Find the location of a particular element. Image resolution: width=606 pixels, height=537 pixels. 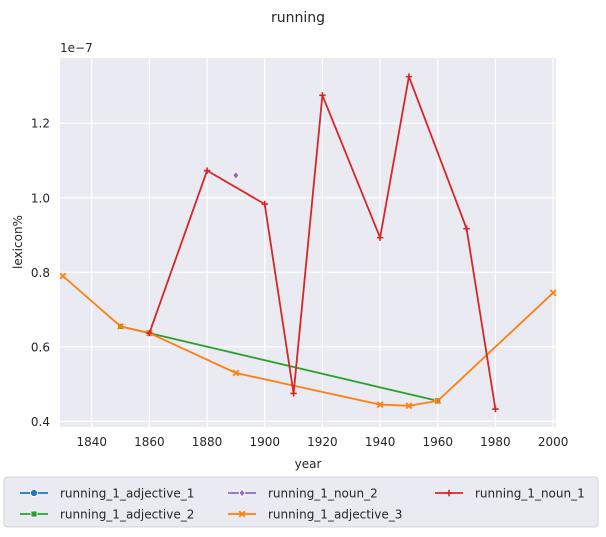

legend-entry-running-1-adjective-3: running_1_adjective_3 is located at coordinates (315, 515).